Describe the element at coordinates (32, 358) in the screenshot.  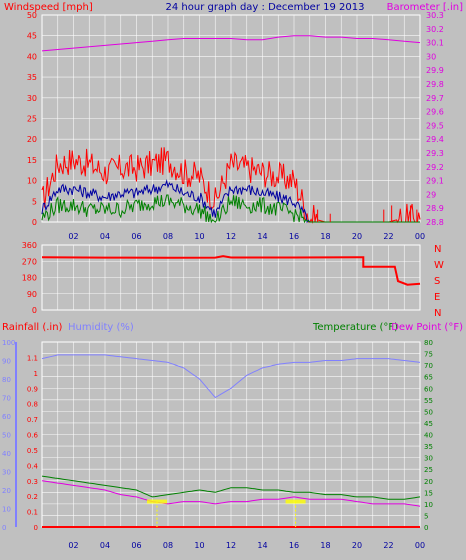
I see `rainfall-tick: 1.1` at that location.